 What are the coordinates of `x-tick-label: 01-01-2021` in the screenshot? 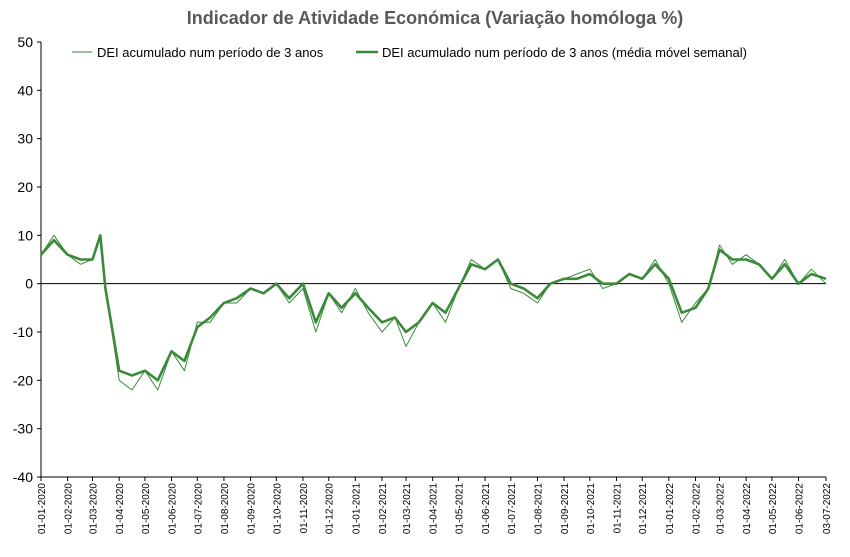 It's located at (356, 509).